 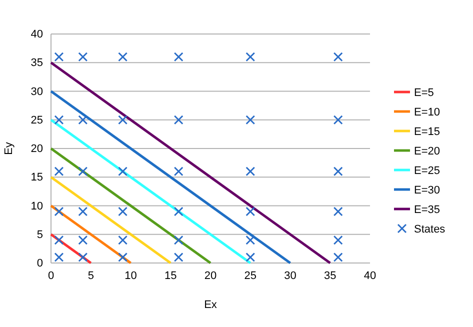 I want to click on x-tick-label: 15, so click(x=170, y=276).